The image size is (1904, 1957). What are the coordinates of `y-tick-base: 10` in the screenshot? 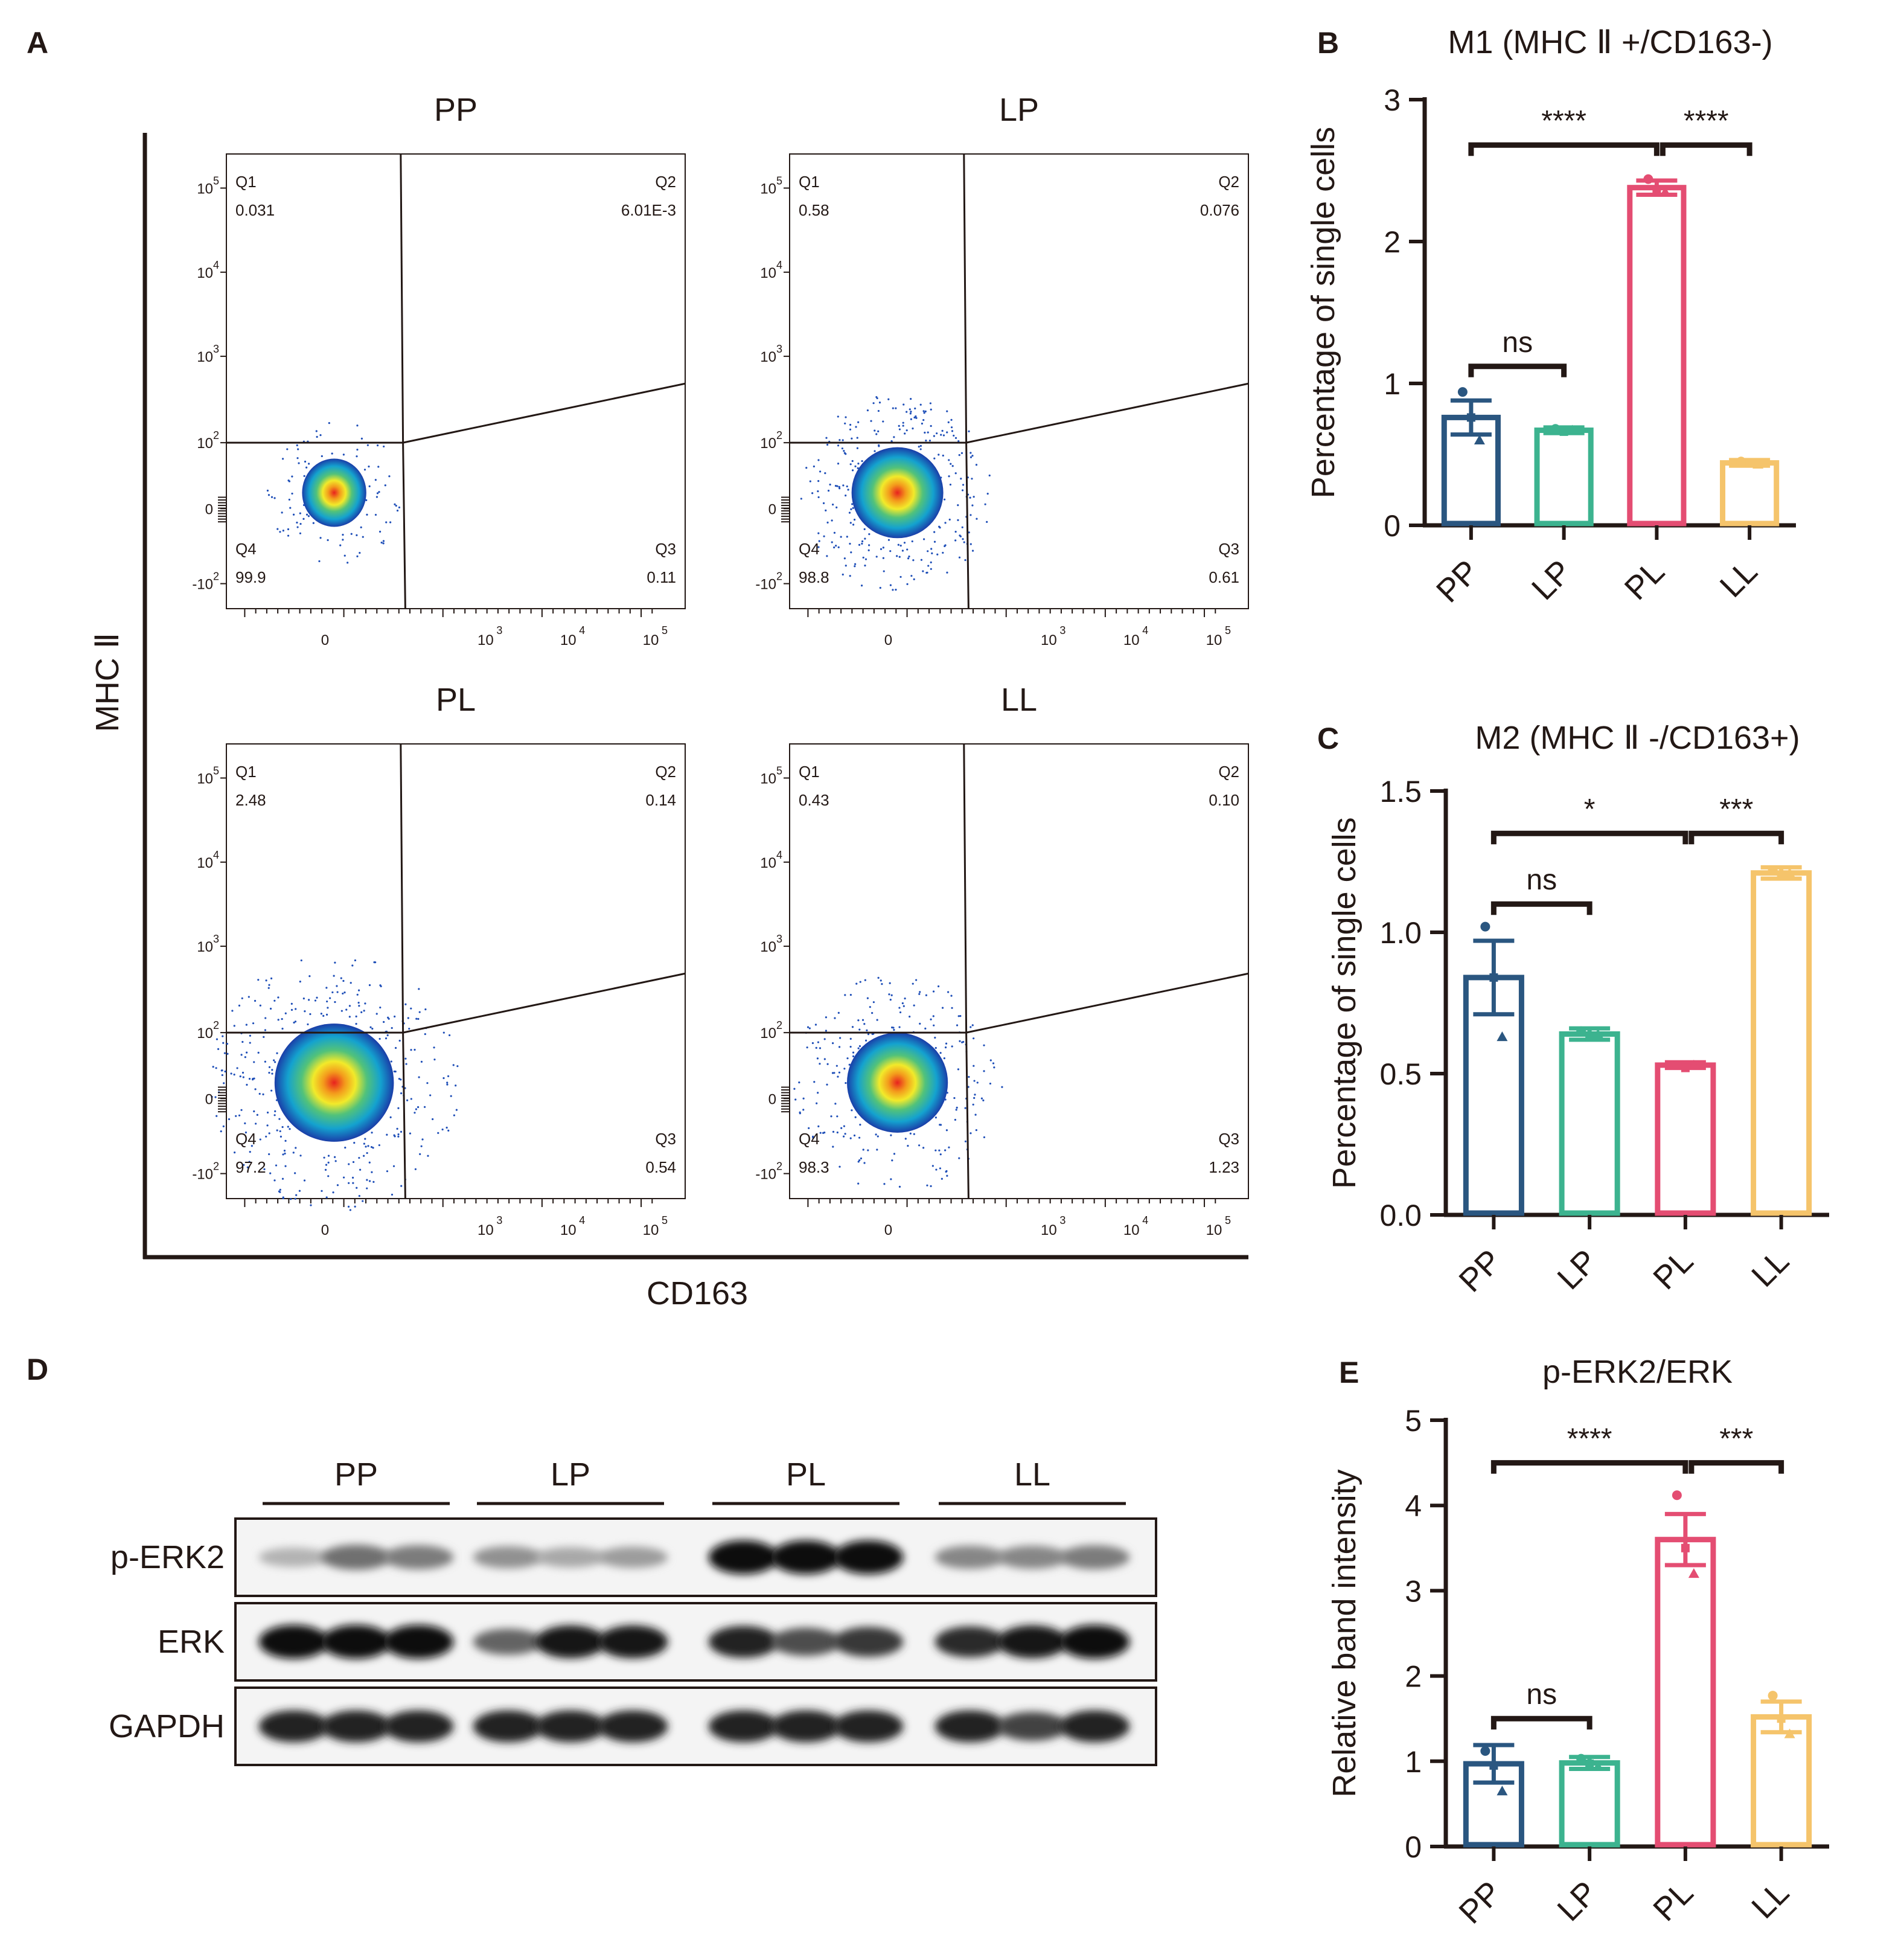 It's located at (205, 443).